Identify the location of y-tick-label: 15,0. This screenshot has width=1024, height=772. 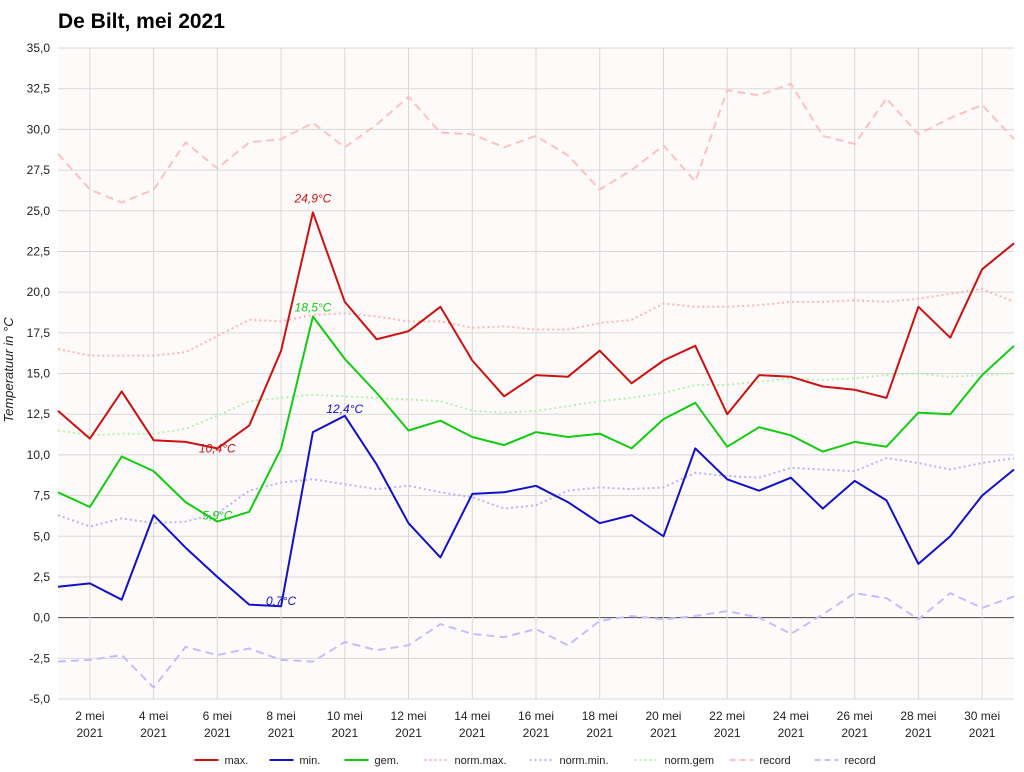
(39, 374).